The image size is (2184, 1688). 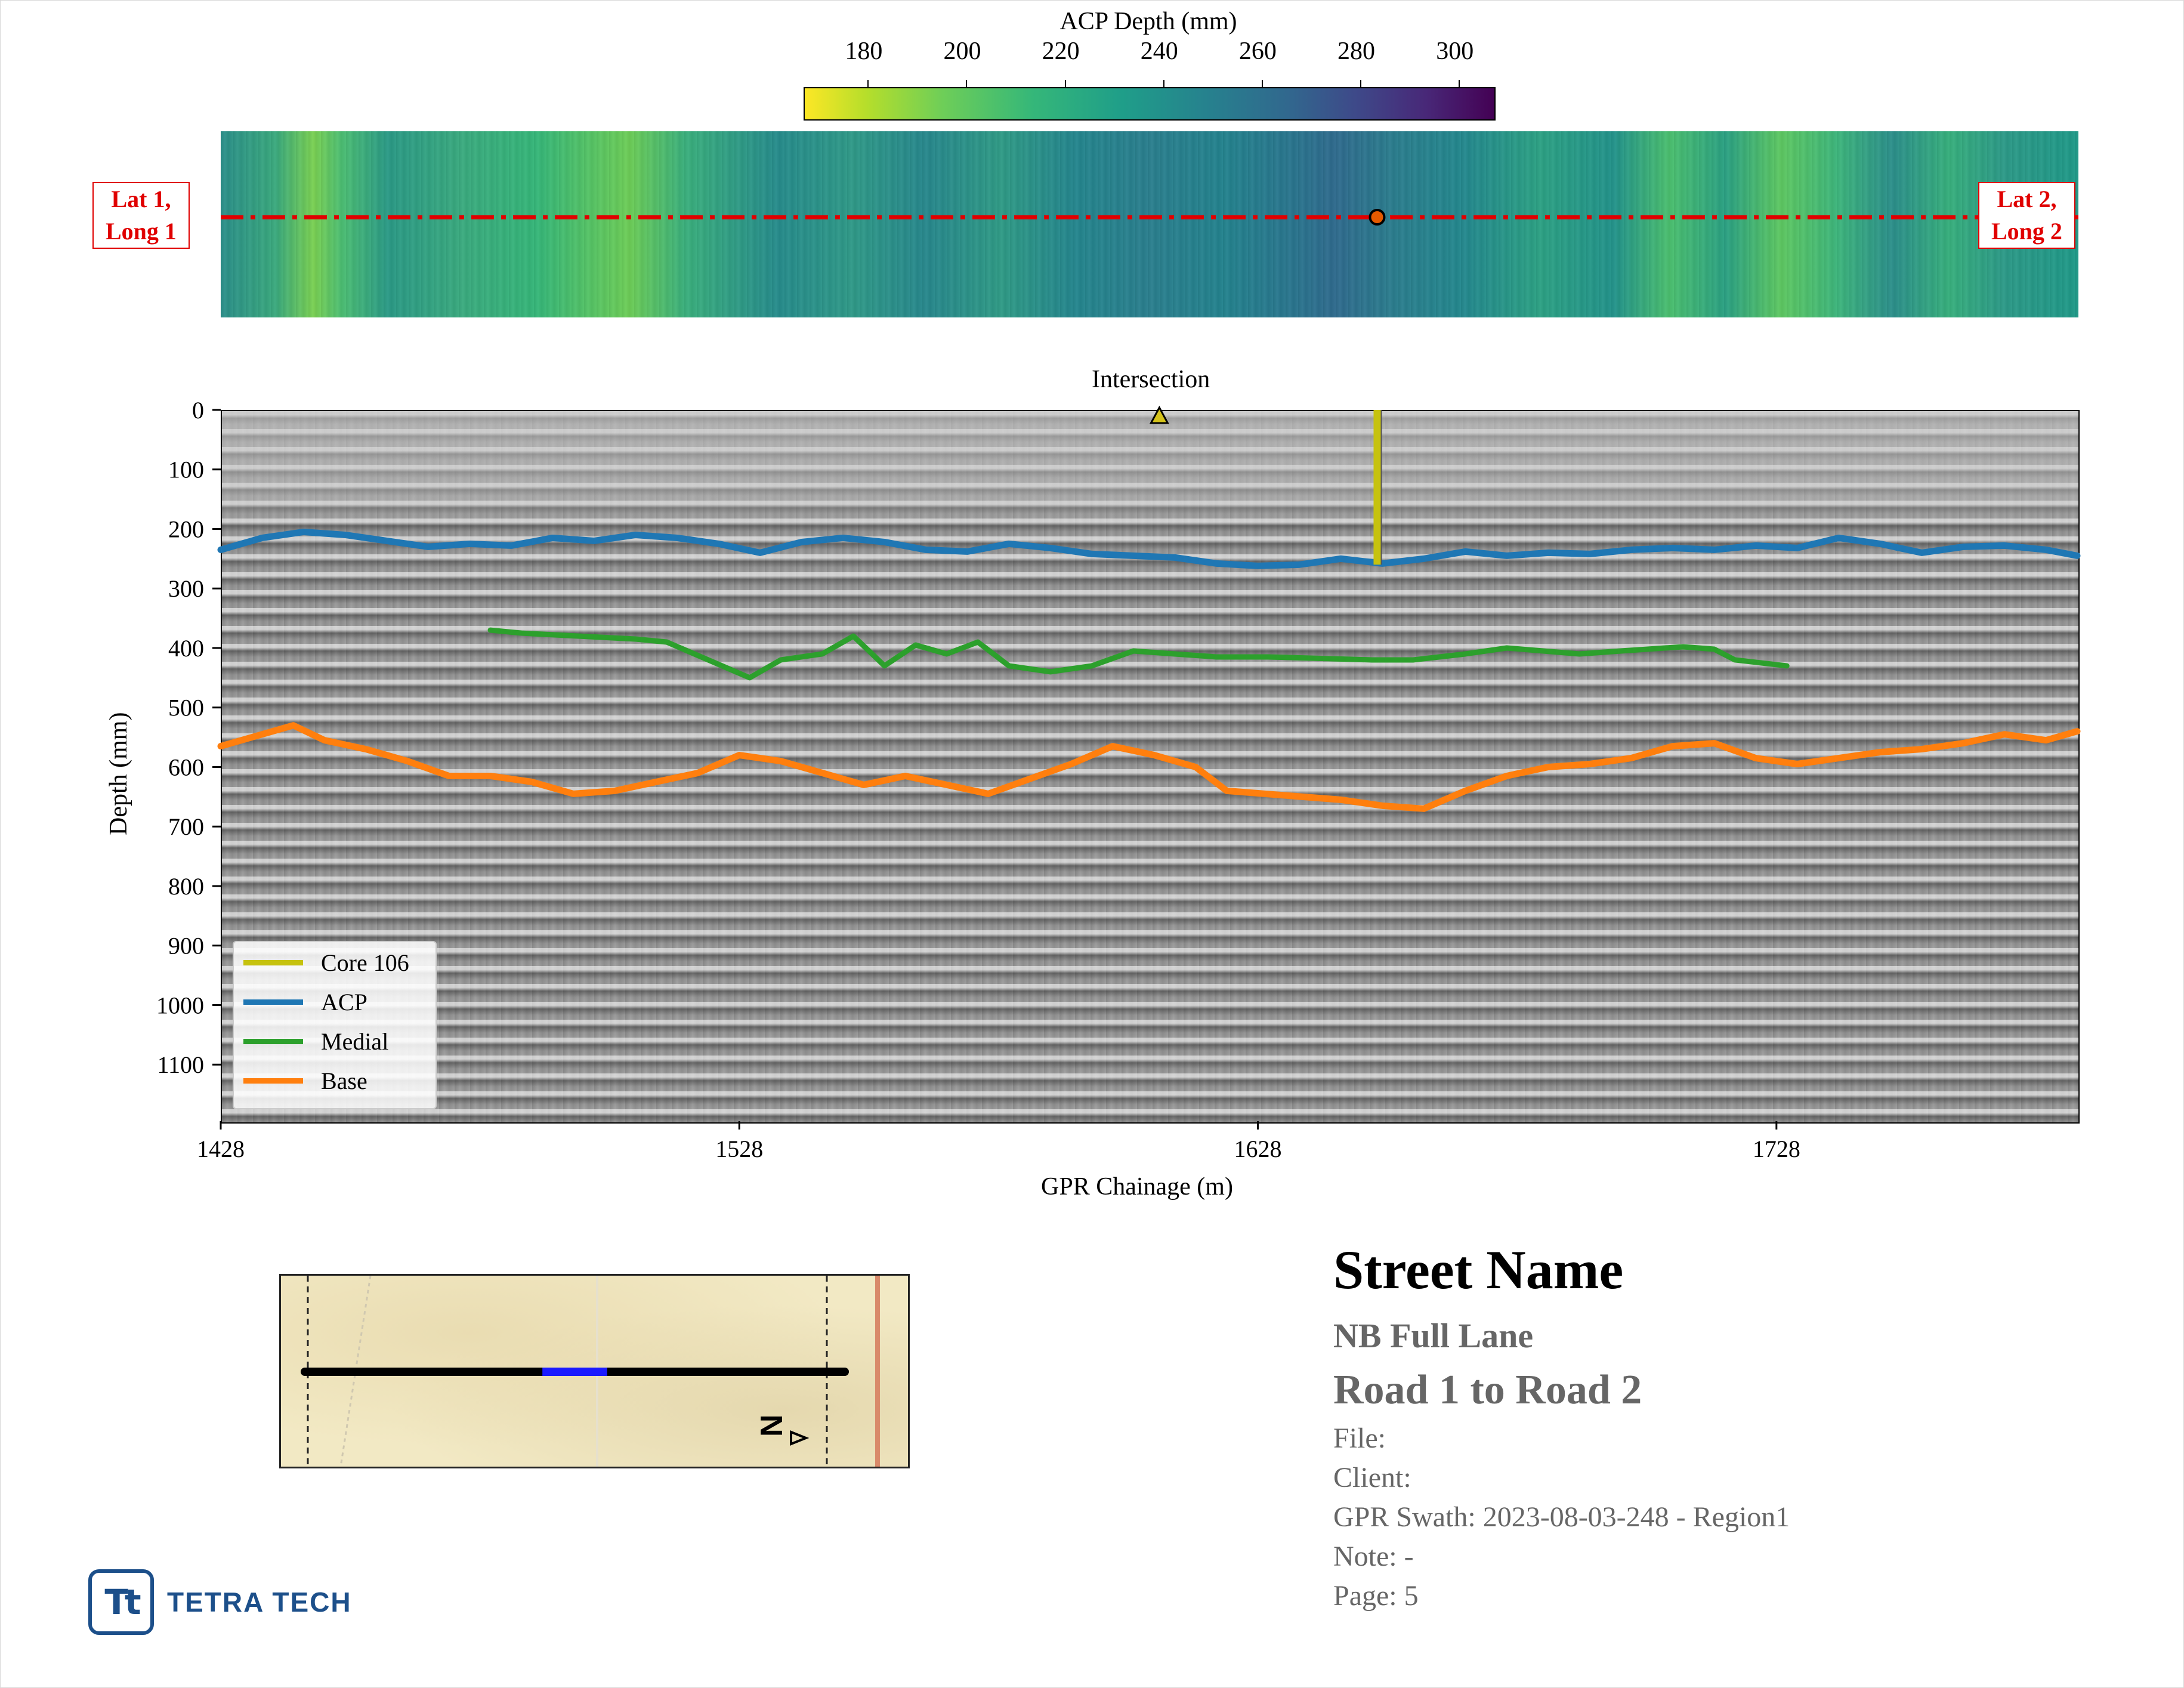 I want to click on legend-item-medial: Medial, so click(x=316, y=1041).